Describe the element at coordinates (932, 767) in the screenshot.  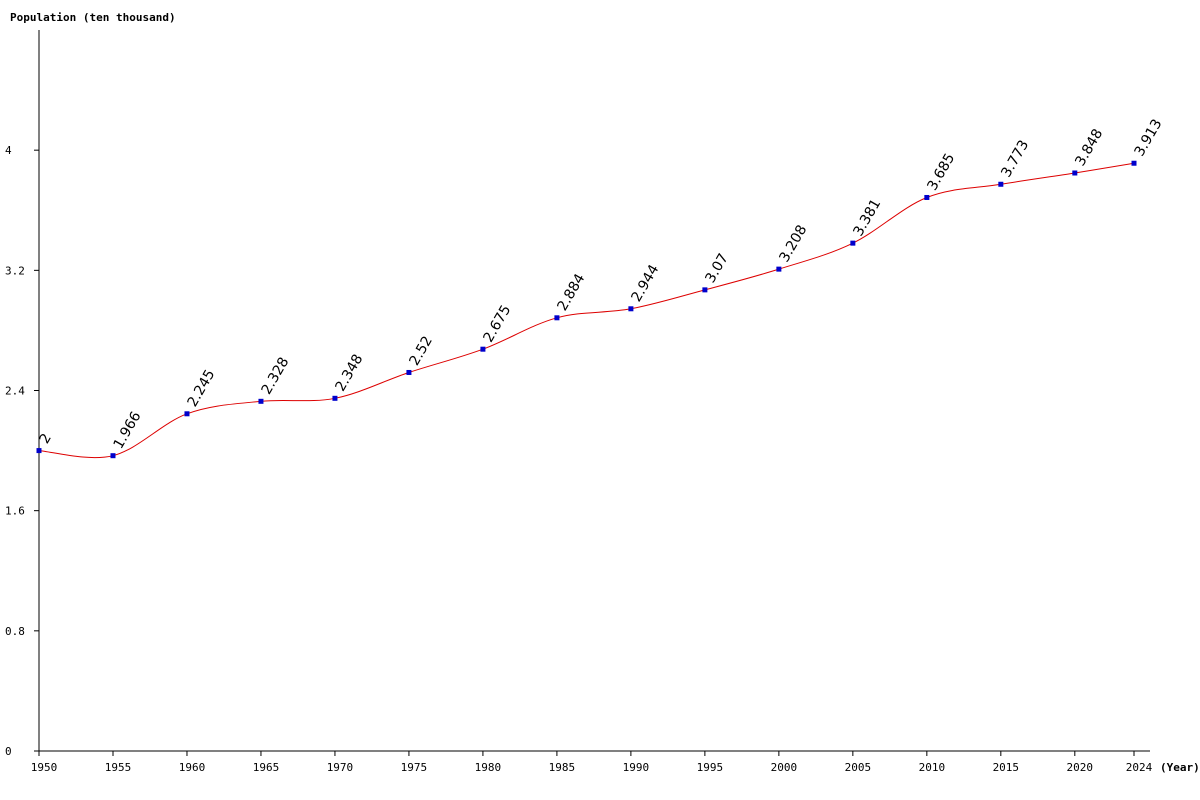
I see `x-tick-label: 2010` at that location.